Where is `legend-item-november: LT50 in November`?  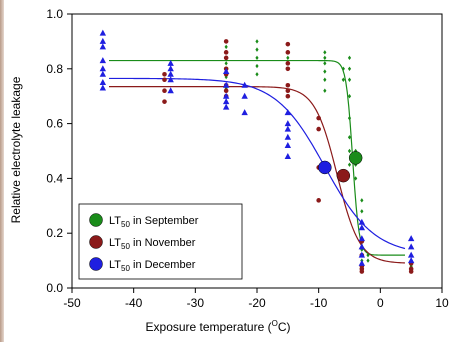
legend-item-november: LT50 in November is located at coordinates (142, 243).